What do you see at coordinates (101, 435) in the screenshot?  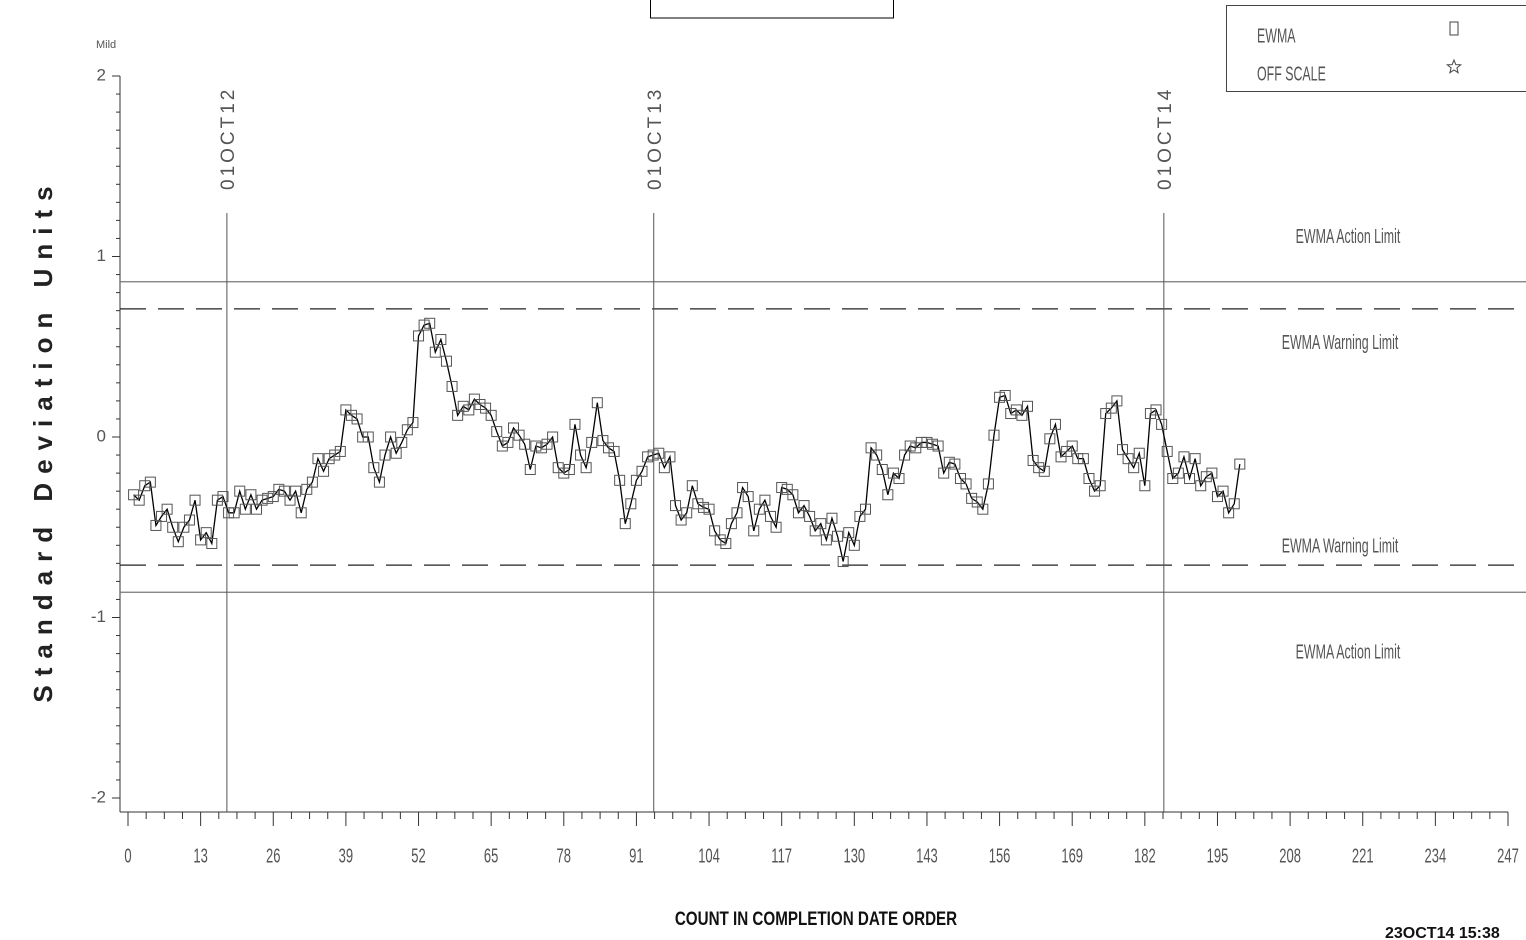 I see `y-tick-label: 0` at bounding box center [101, 435].